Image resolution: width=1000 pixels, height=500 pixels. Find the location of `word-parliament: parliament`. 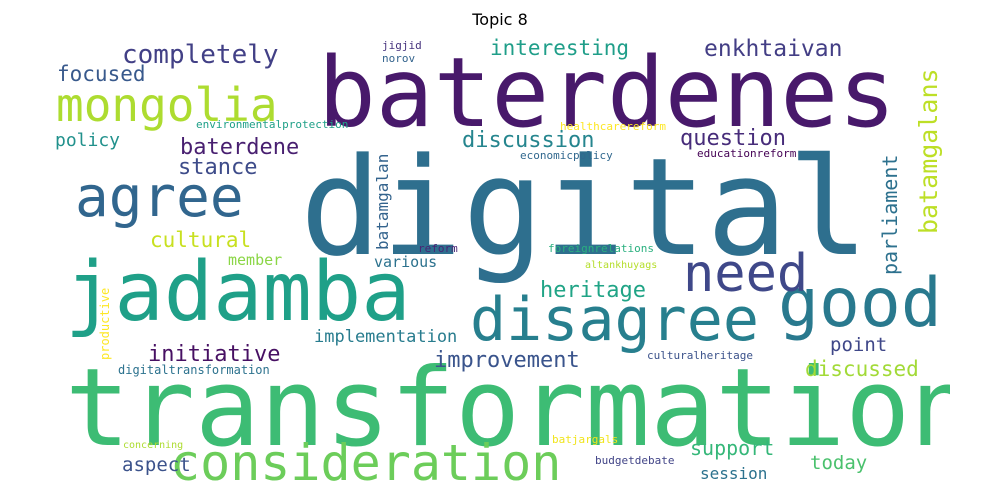

word-parliament: parliament is located at coordinates (890, 214).